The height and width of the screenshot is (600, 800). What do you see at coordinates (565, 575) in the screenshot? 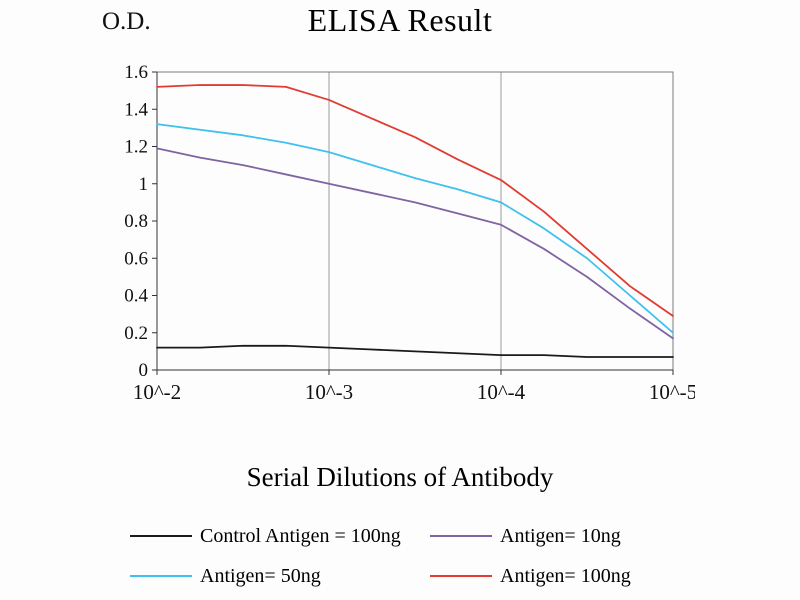
I see `legend-label-100ng: Antigen= 100ng` at bounding box center [565, 575].